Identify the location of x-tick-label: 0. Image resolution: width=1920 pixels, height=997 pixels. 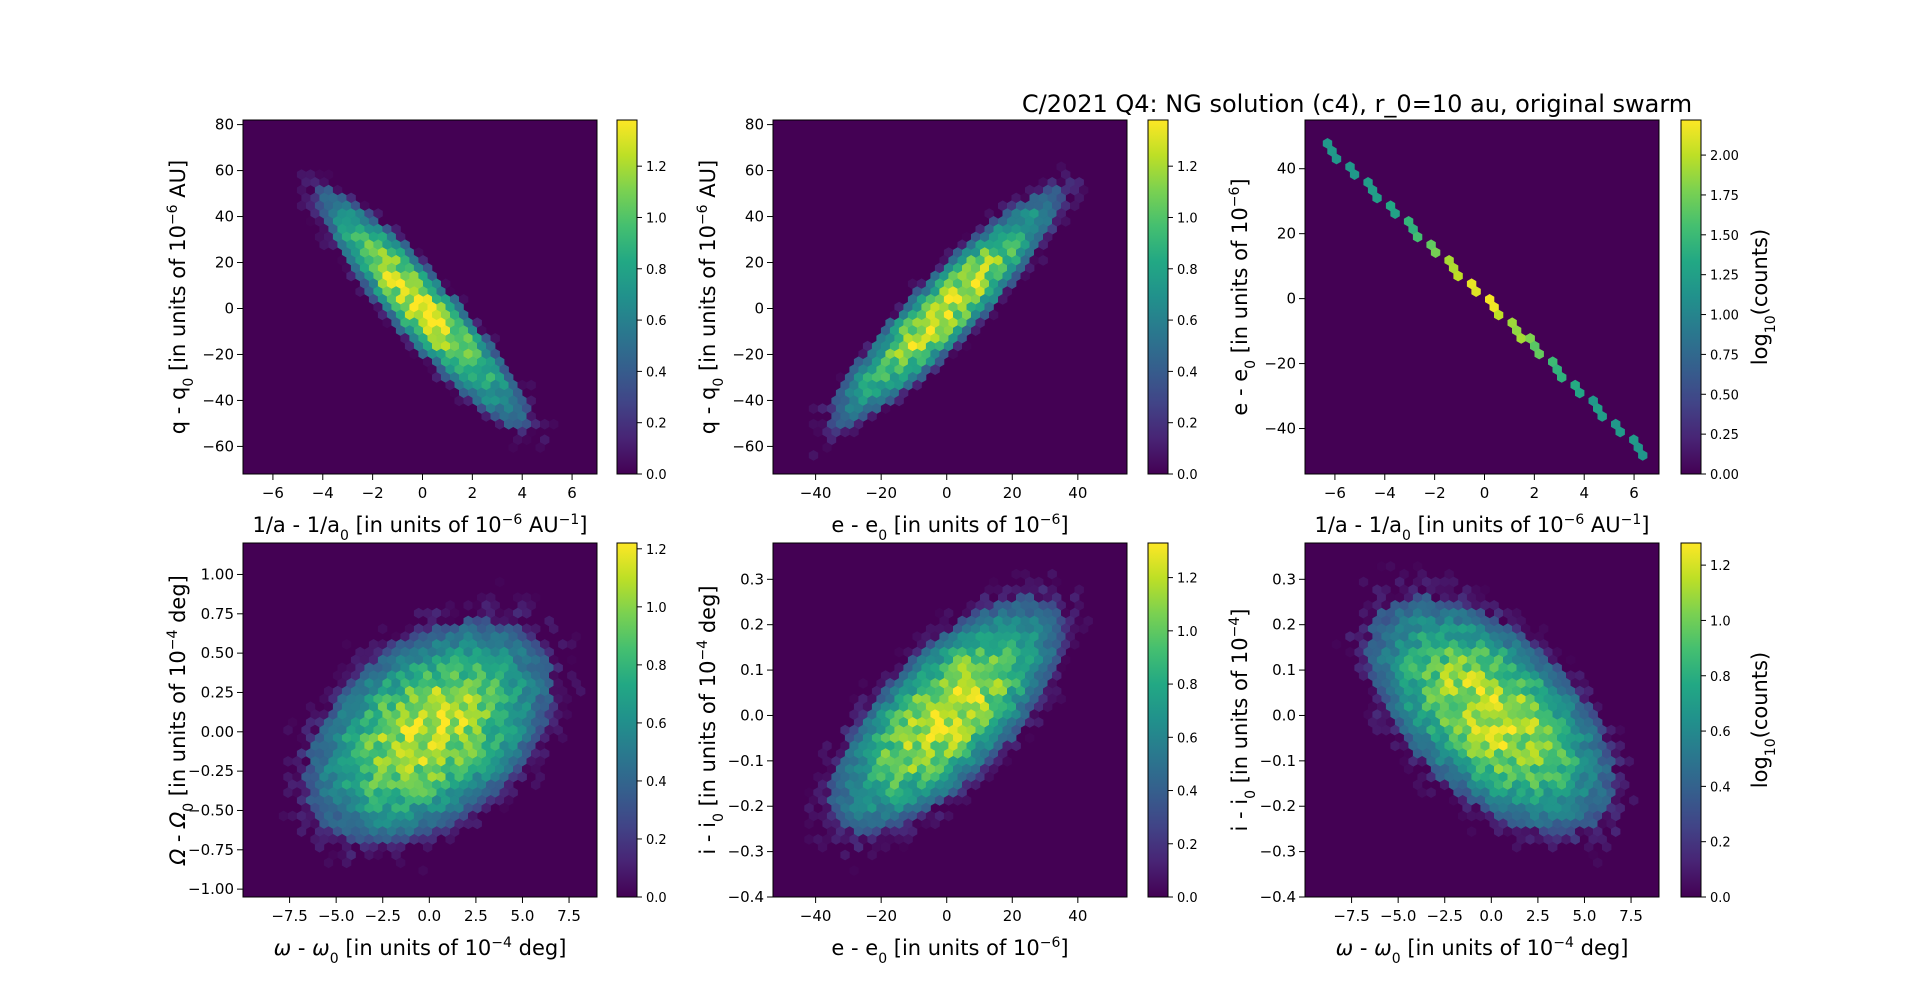
(423, 493).